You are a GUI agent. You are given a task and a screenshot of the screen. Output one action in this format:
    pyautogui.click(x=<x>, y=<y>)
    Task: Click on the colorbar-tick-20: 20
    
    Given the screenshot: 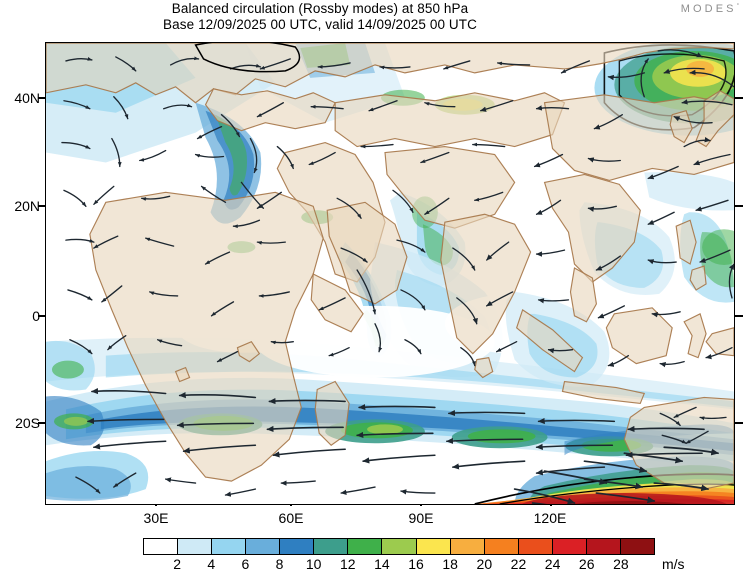 What is the action you would take?
    pyautogui.click(x=484, y=564)
    